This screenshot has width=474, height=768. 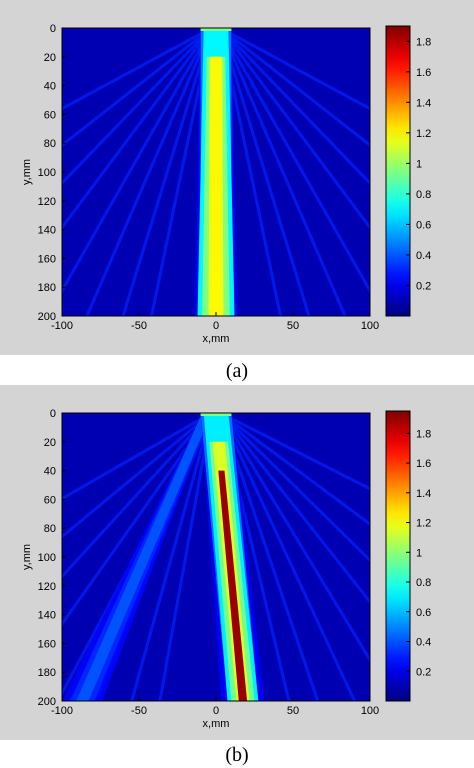 What do you see at coordinates (237, 755) in the screenshot?
I see `caption-b: (b)` at bounding box center [237, 755].